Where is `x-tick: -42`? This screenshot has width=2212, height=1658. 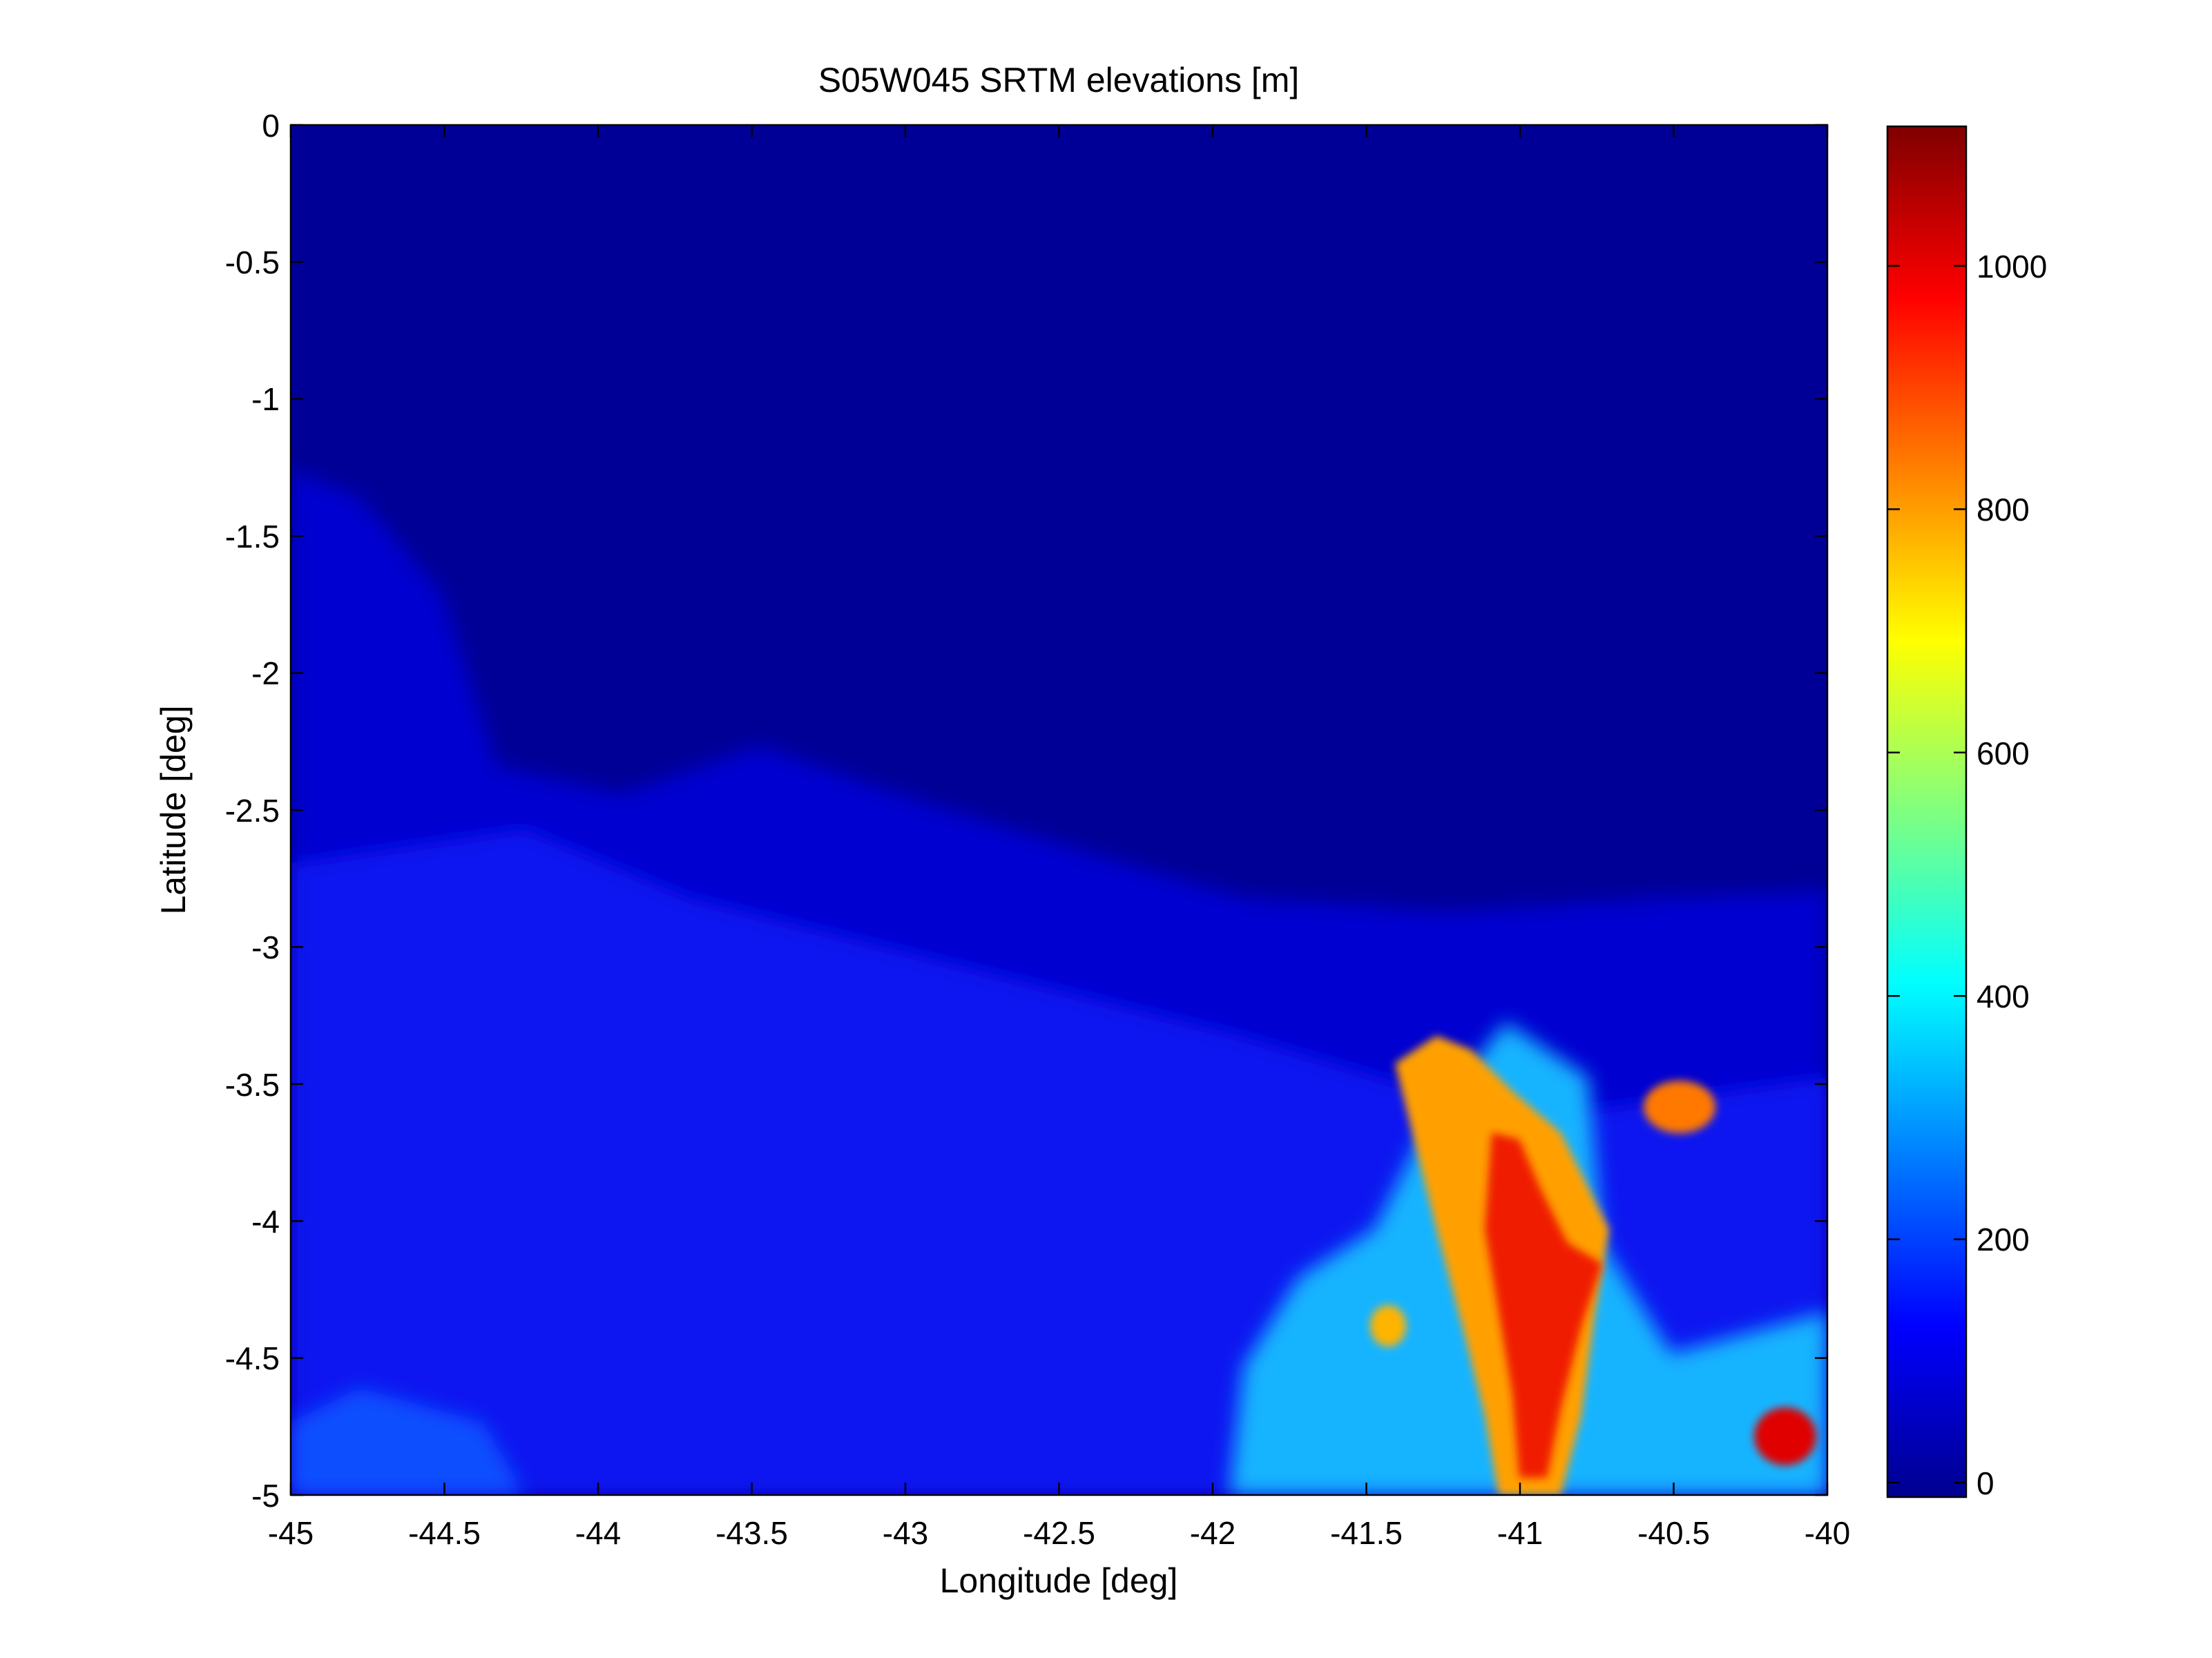 x-tick: -42 is located at coordinates (1213, 838).